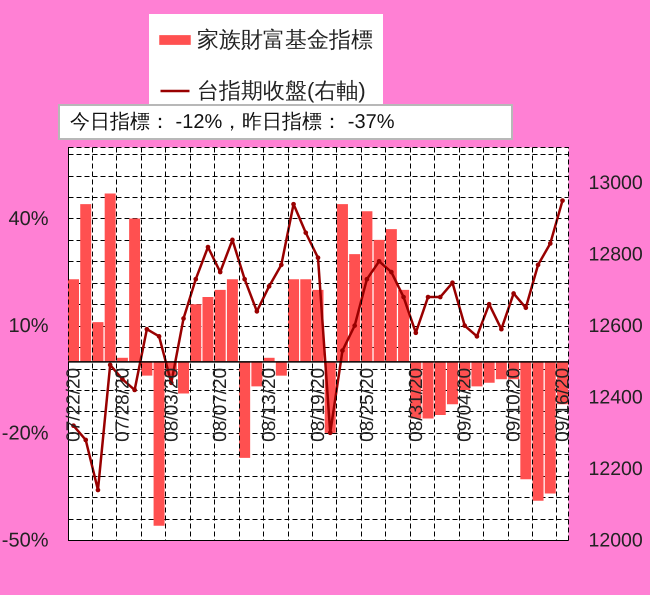 The height and width of the screenshot is (595, 650). What do you see at coordinates (615, 541) in the screenshot?
I see `y2-tick-label: 12000` at bounding box center [615, 541].